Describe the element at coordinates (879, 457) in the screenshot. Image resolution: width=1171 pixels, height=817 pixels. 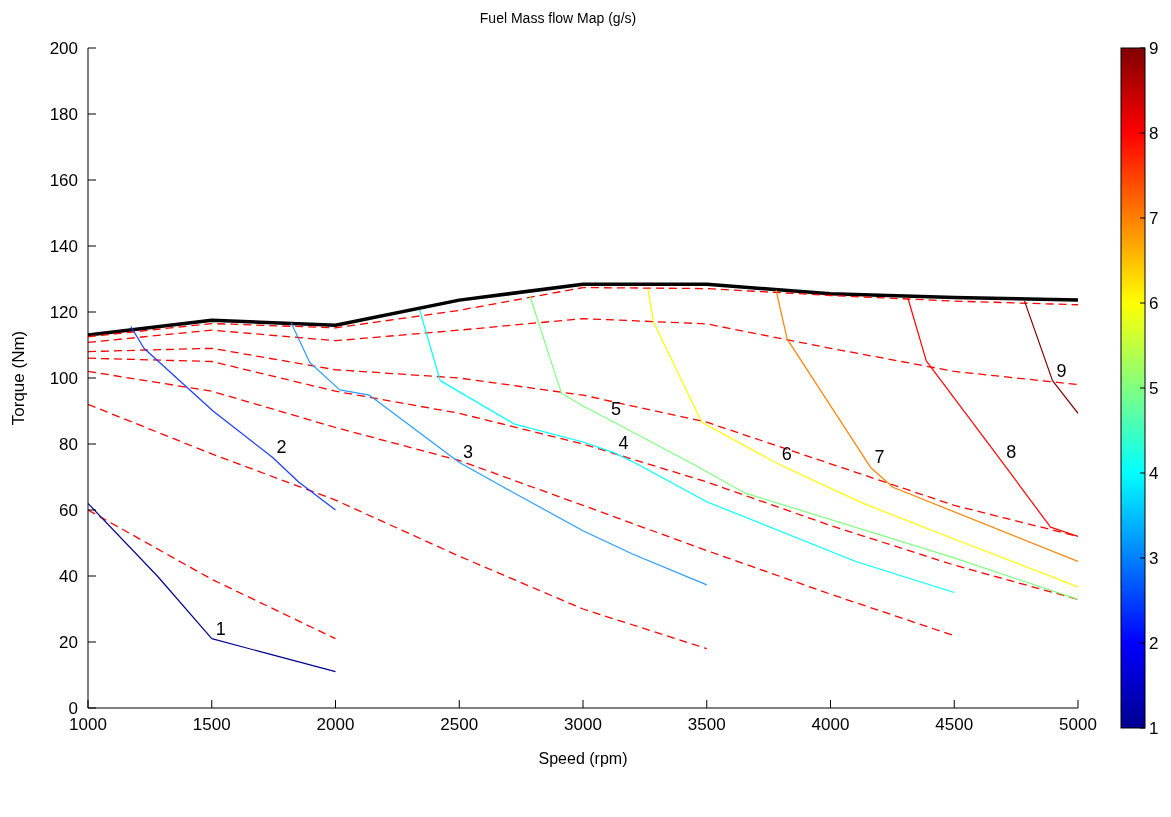
I see `series-label: 7` at that location.